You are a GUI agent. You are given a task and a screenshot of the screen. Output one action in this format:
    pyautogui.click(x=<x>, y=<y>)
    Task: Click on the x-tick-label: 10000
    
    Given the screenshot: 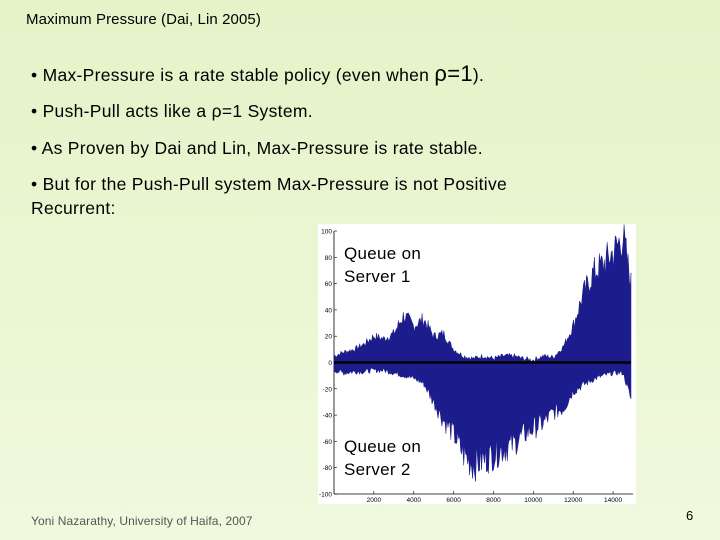 What is the action you would take?
    pyautogui.click(x=533, y=500)
    